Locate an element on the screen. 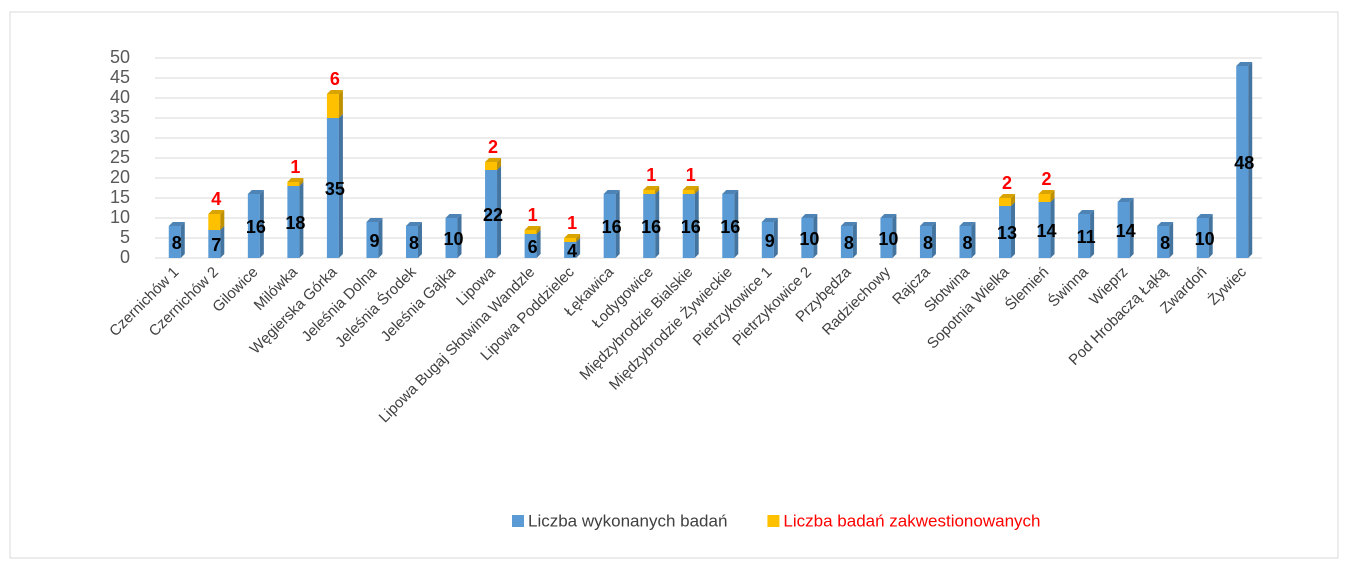  y-tick-label: 25 is located at coordinates (120, 157).